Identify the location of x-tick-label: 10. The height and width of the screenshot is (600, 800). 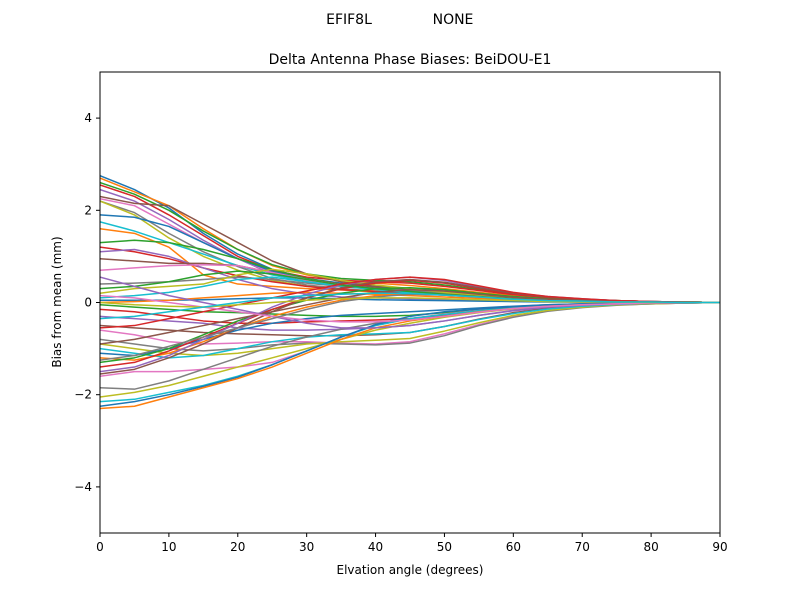
(168, 547).